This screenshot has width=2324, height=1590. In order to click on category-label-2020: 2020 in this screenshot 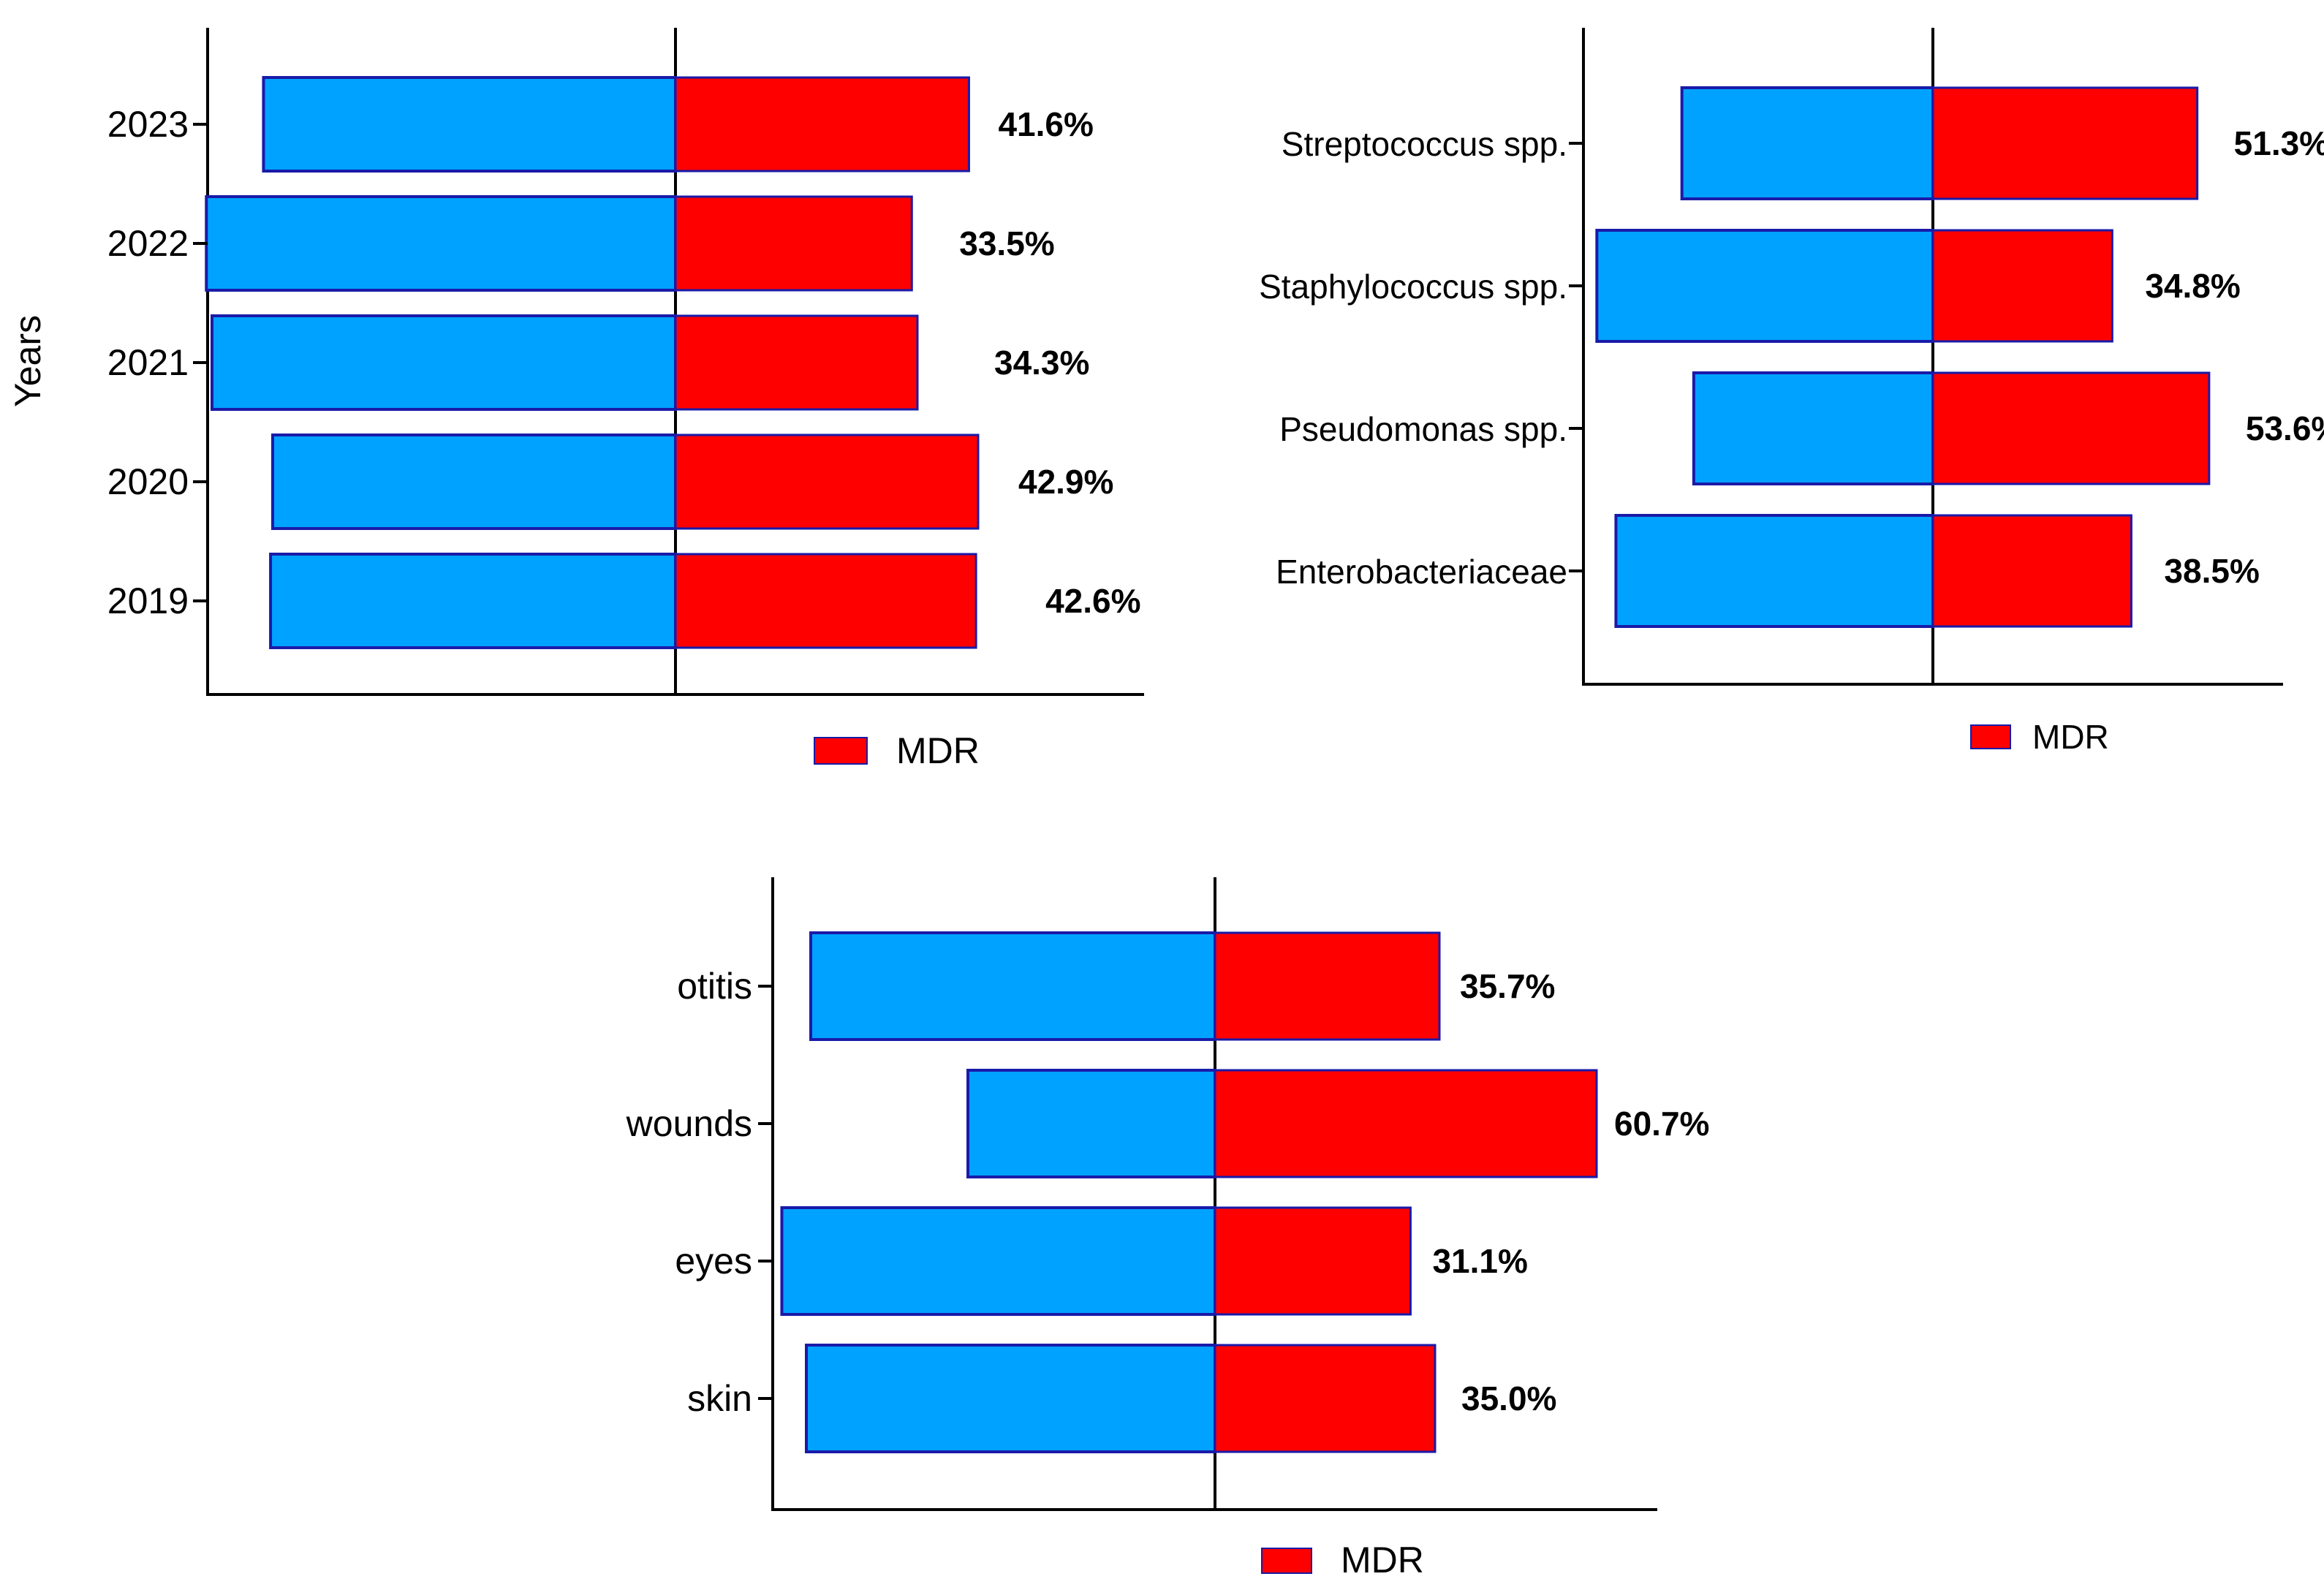, I will do `click(148, 481)`.